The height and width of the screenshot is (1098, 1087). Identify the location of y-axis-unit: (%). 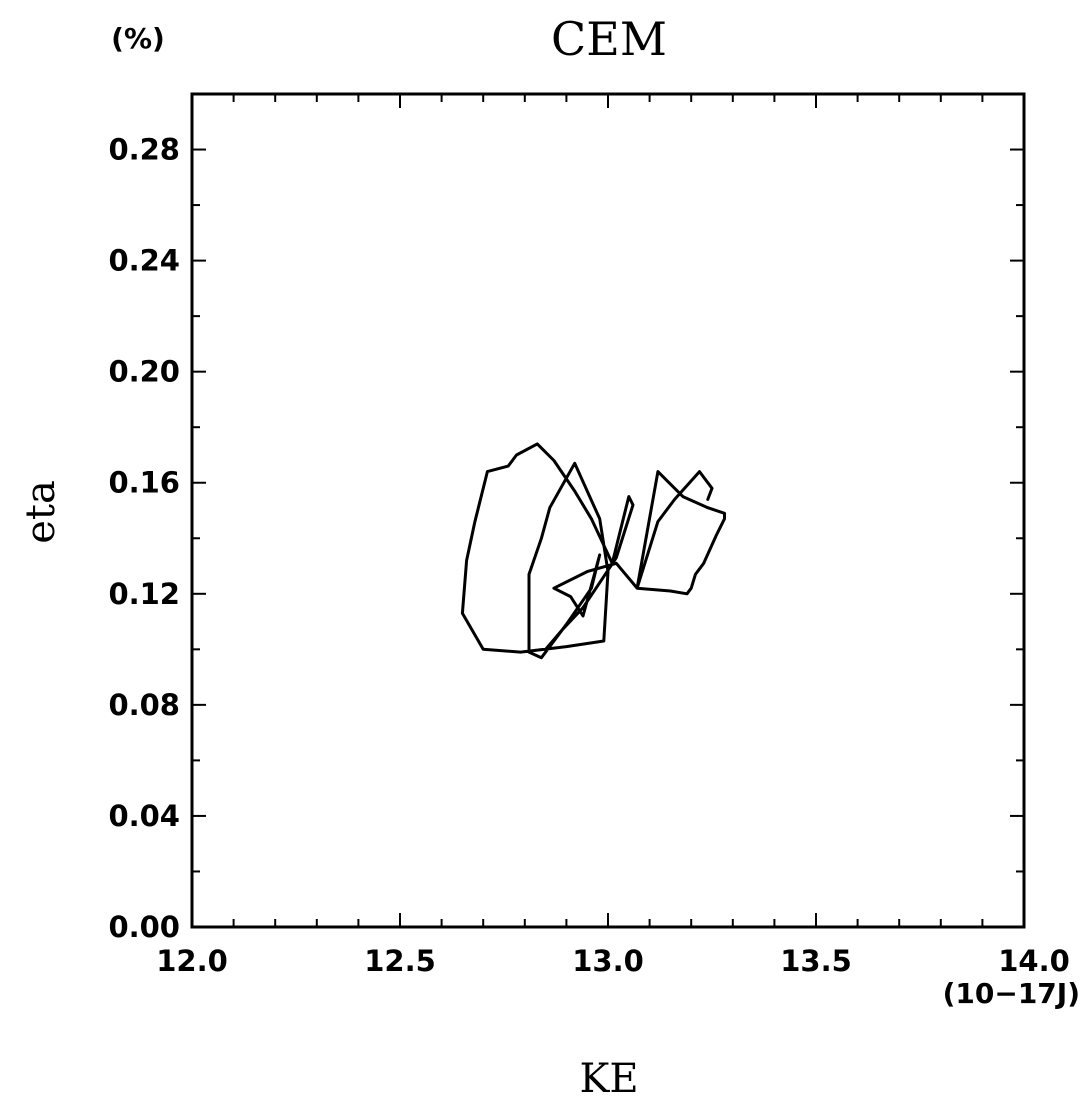
(138, 38).